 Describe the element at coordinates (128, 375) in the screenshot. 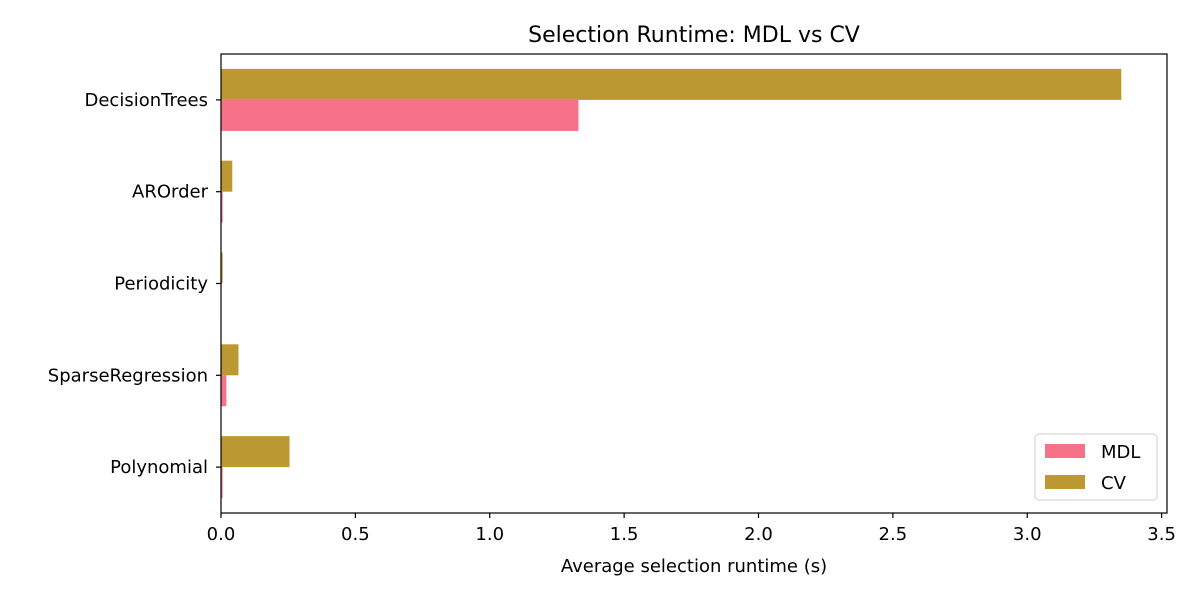

I see `y-tick-label-sparseregression: SparseRegression` at that location.